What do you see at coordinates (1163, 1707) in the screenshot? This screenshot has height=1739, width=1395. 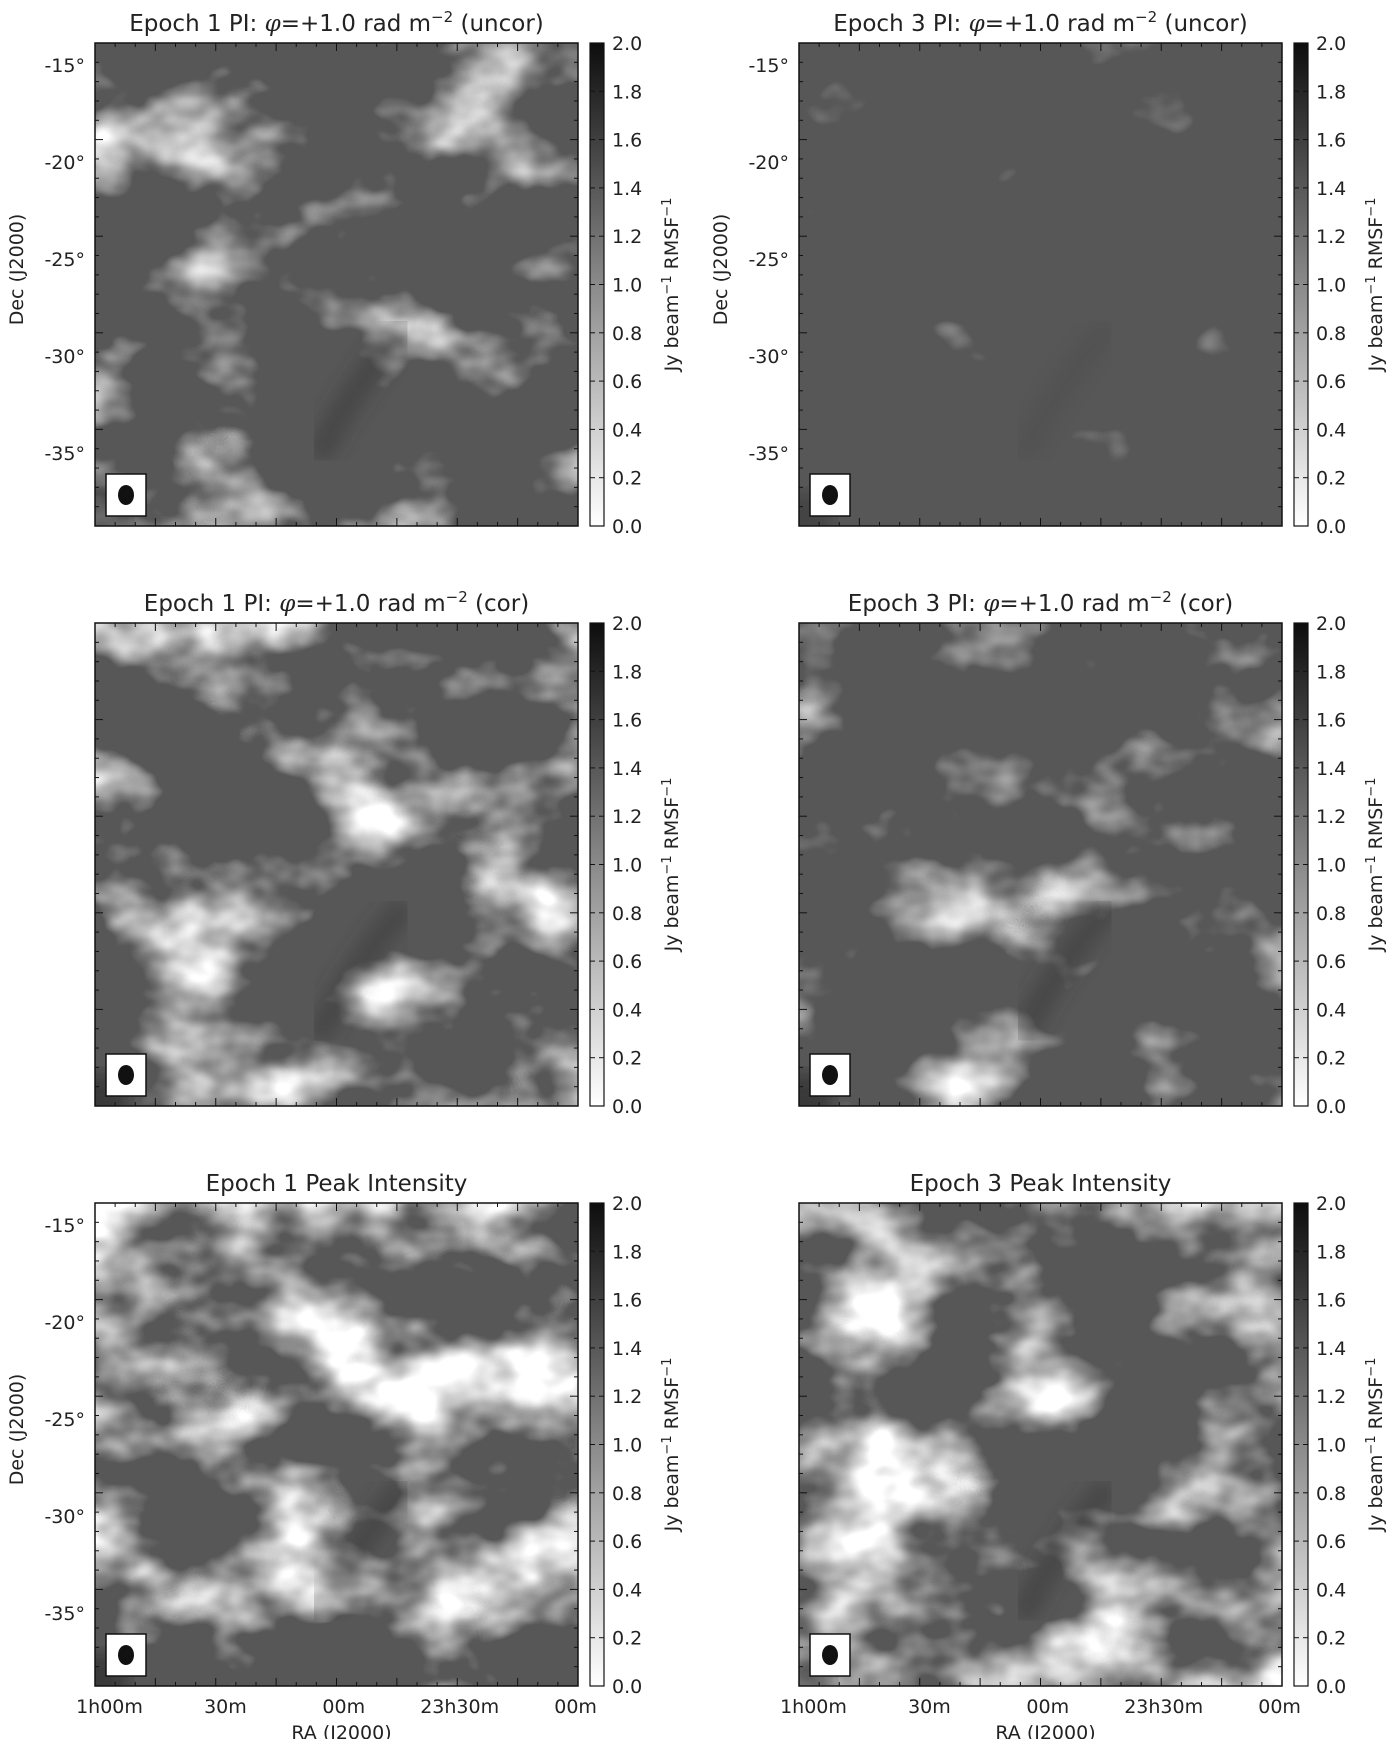 I see `ra-tick-label: 23h30m` at bounding box center [1163, 1707].